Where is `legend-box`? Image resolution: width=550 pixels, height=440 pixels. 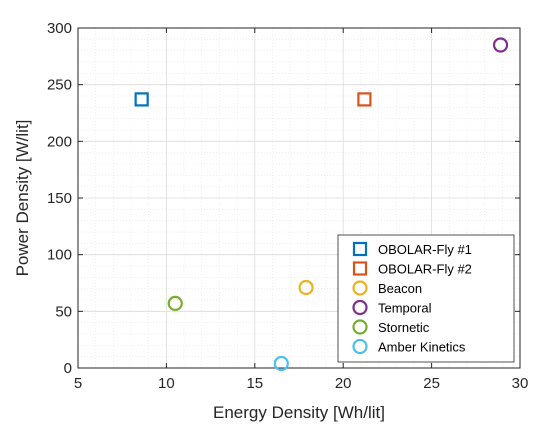 legend-box is located at coordinates (426, 298).